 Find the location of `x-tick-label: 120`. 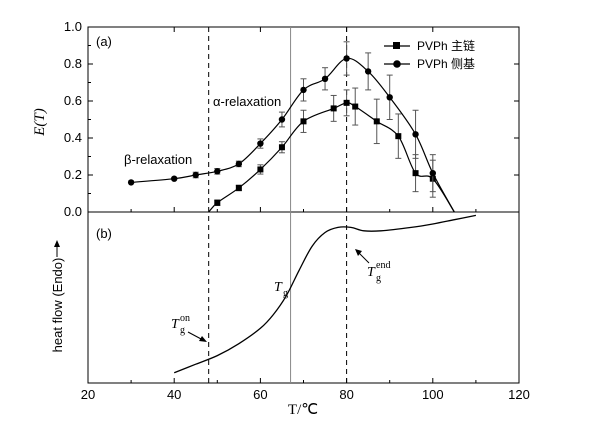

x-tick-label: 120 is located at coordinates (519, 394).